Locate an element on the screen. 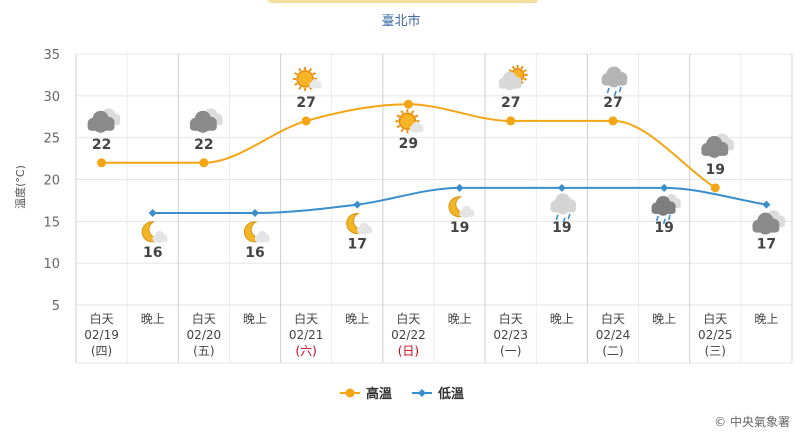 The width and height of the screenshot is (800, 438). x-weekday-label: (三) is located at coordinates (715, 351).